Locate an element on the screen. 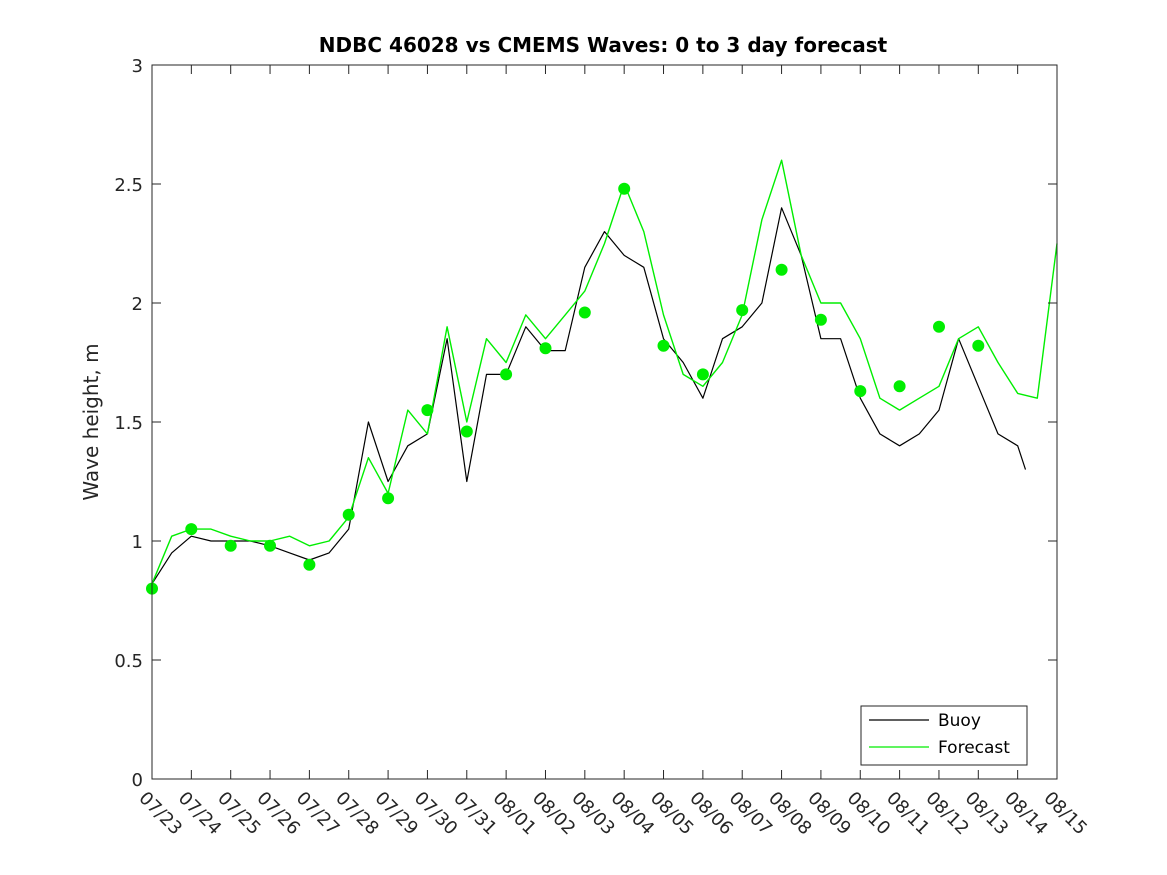  legend-label-buoy: Buoy is located at coordinates (959, 721).